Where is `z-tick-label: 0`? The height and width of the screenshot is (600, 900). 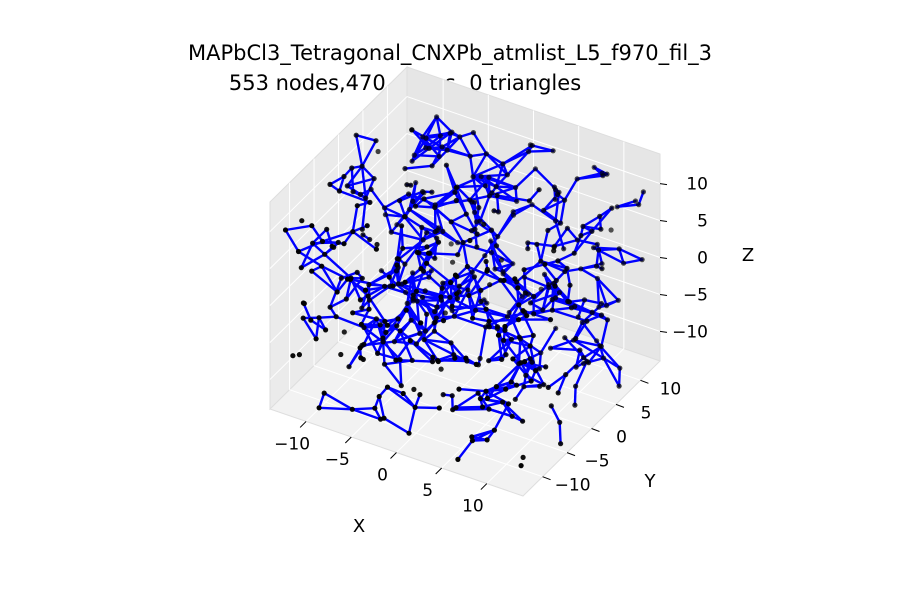 z-tick-label: 0 is located at coordinates (702, 259).